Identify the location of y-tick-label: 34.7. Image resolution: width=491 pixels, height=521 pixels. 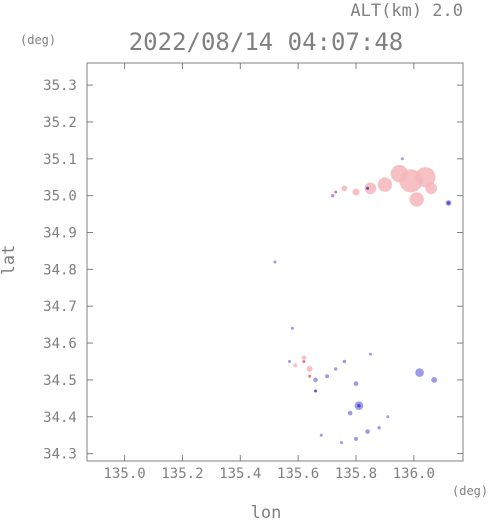
(60, 307).